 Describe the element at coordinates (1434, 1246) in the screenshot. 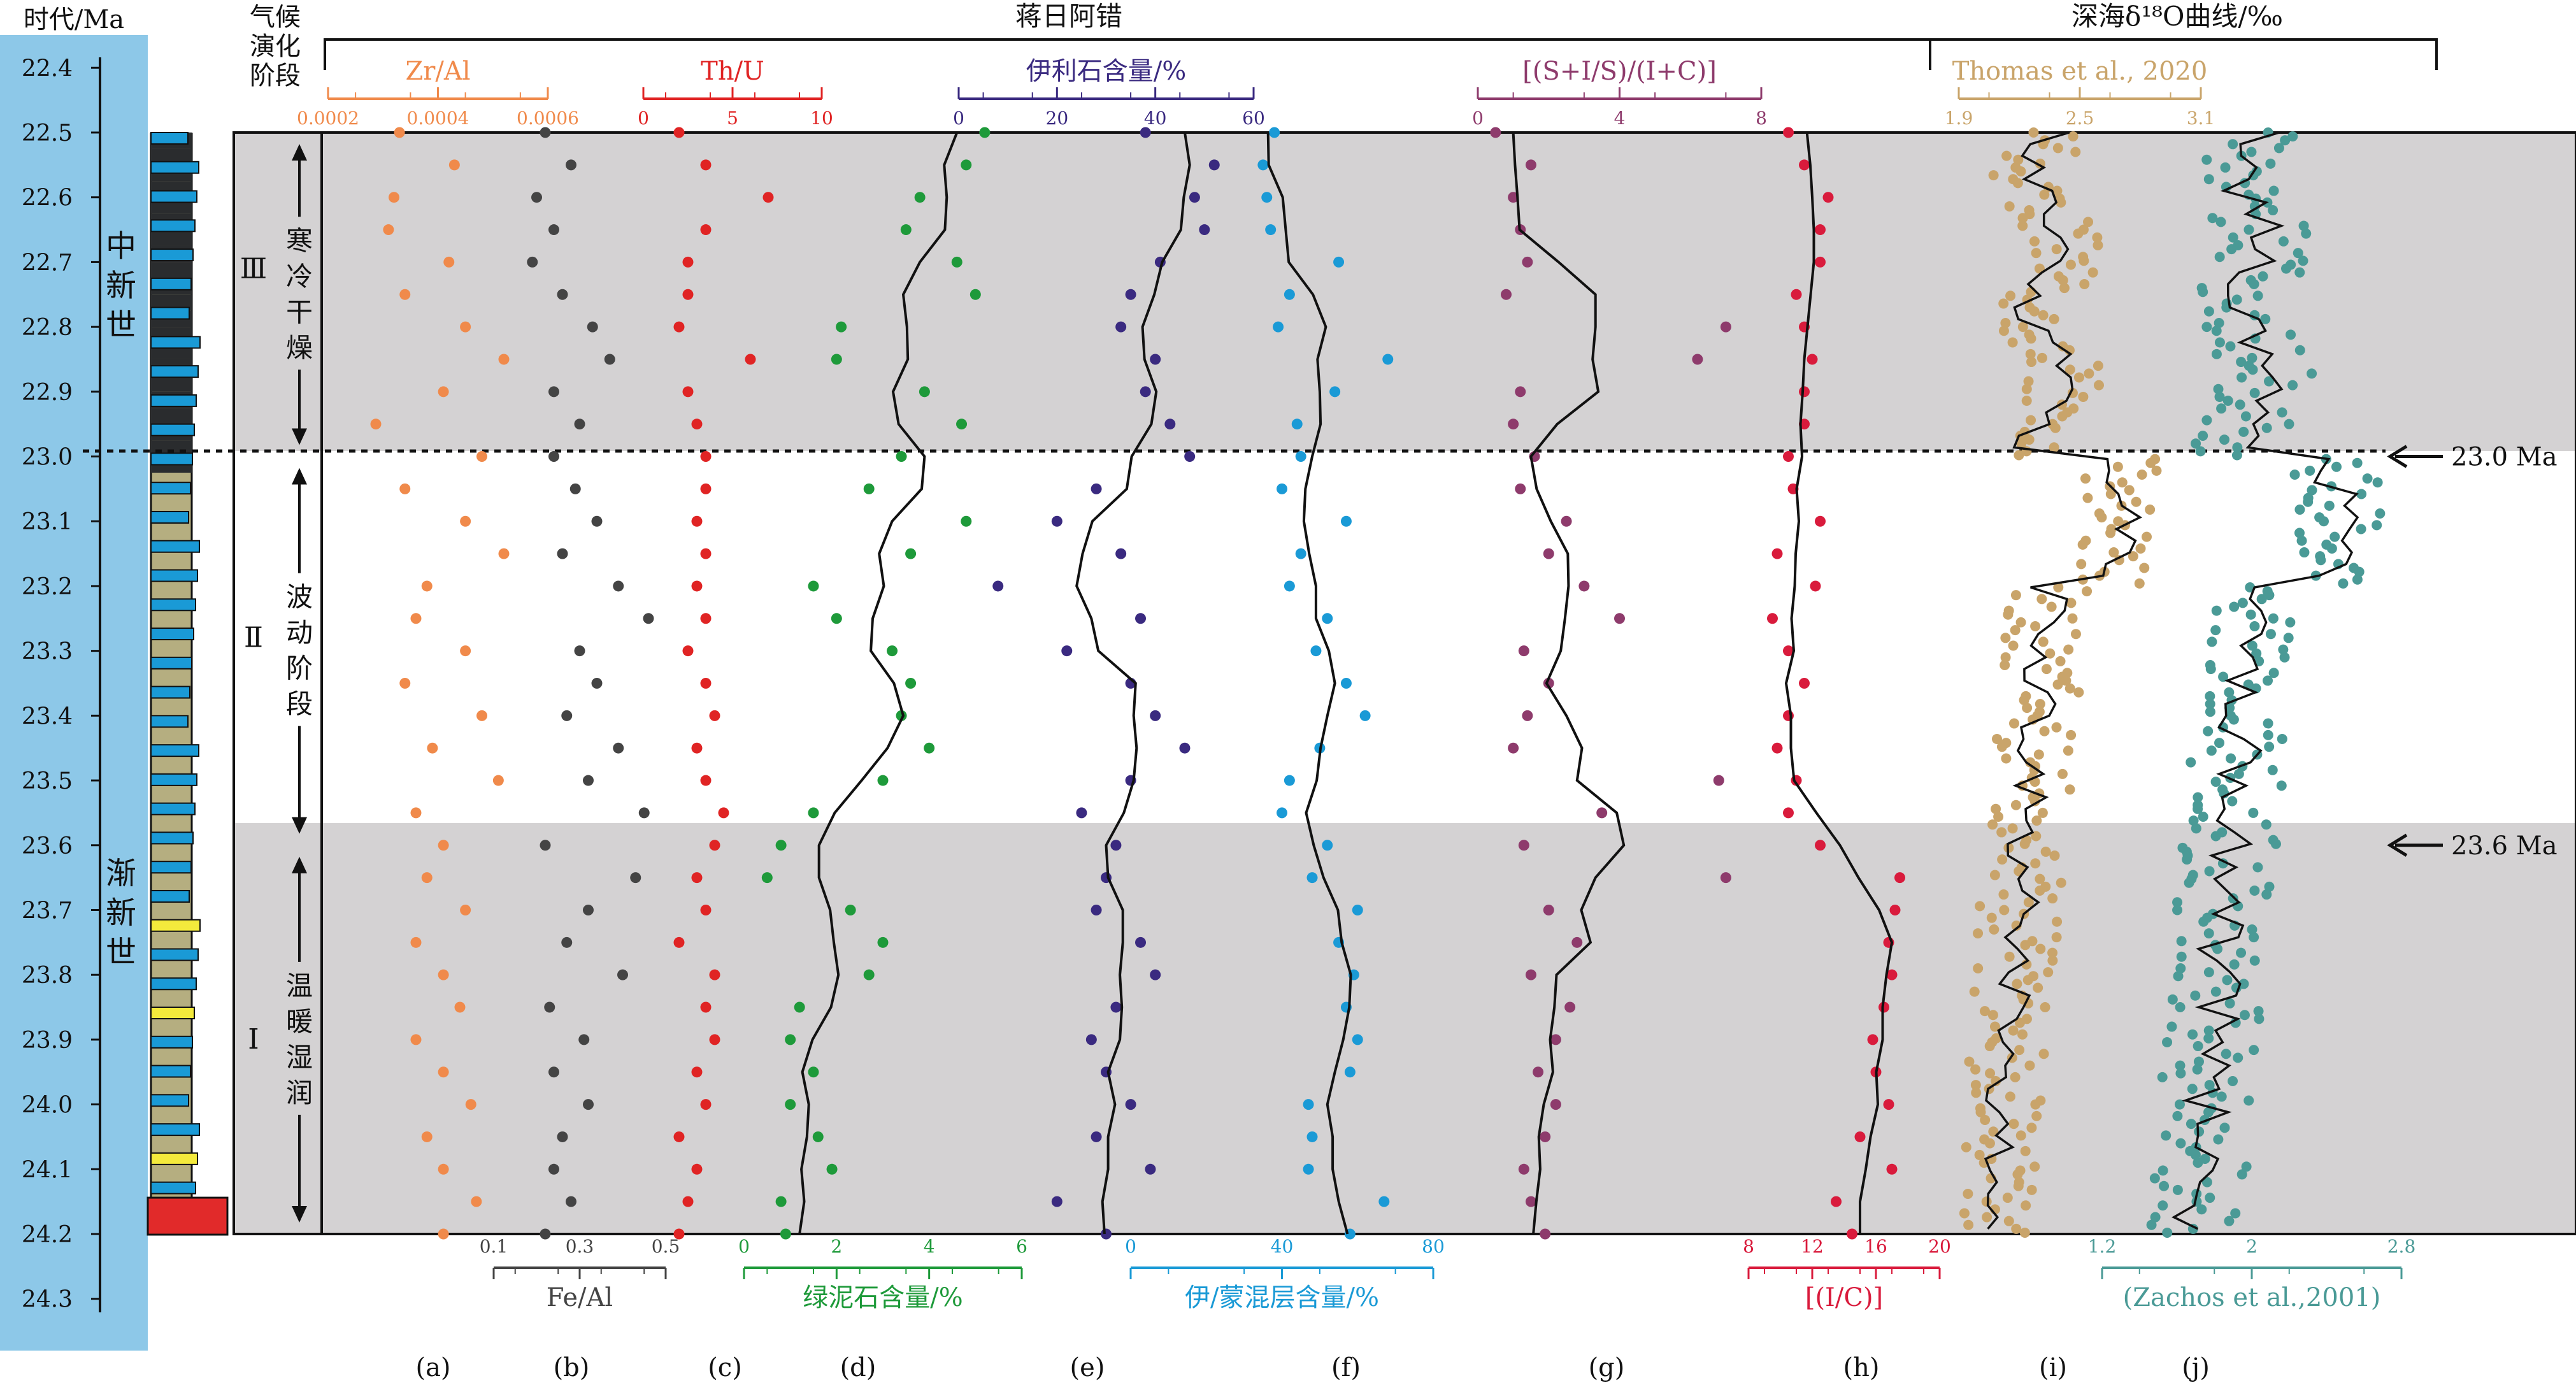

I see `panel-tick-label: 80` at that location.